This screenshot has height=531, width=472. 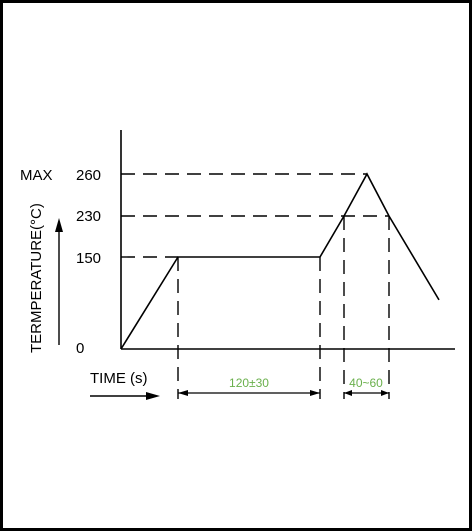 I want to click on y-tick-label-0: 0, so click(x=80, y=348).